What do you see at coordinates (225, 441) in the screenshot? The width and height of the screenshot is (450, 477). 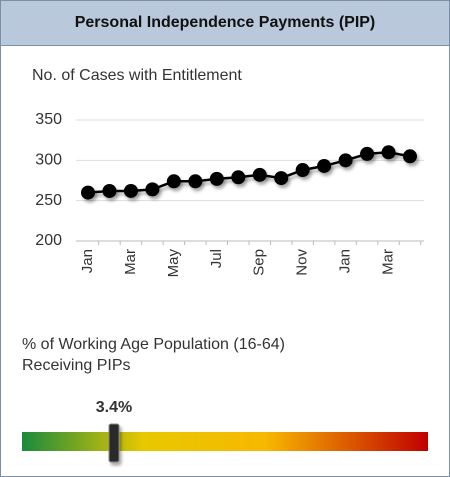 I see `gauge-bar` at bounding box center [225, 441].